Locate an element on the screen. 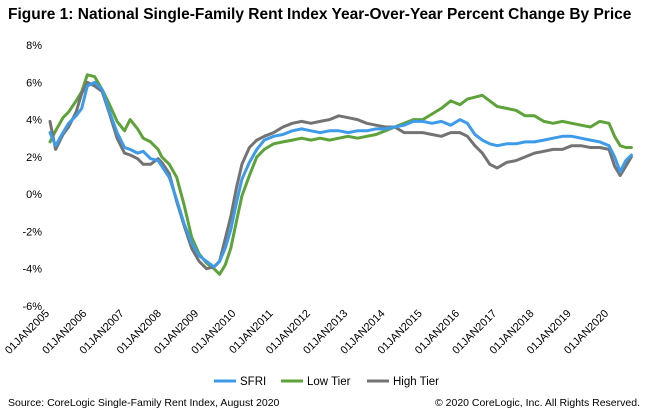 The width and height of the screenshot is (650, 418). y-tick-label: -4% is located at coordinates (32, 270).